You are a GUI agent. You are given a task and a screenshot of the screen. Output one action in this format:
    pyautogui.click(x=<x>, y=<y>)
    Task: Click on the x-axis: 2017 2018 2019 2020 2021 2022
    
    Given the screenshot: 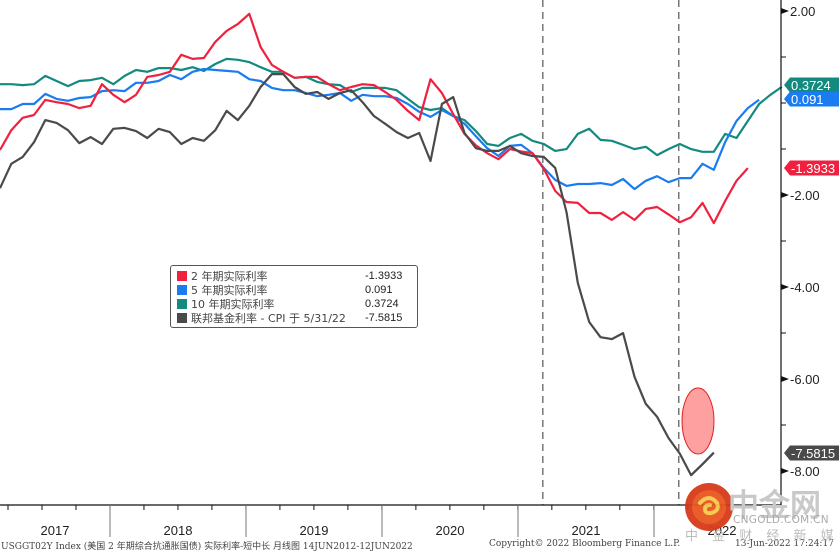 What is the action you would take?
    pyautogui.click(x=390, y=521)
    